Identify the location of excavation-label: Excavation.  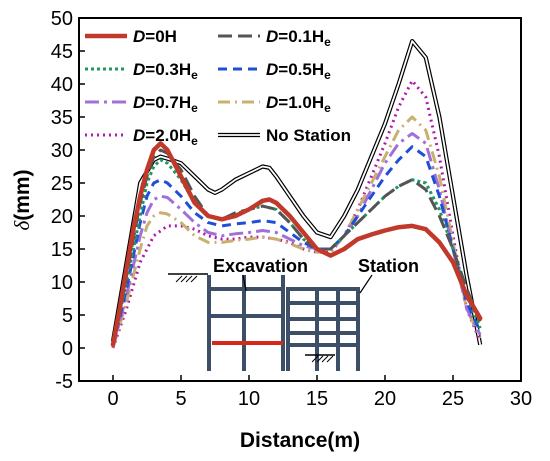
(260, 266).